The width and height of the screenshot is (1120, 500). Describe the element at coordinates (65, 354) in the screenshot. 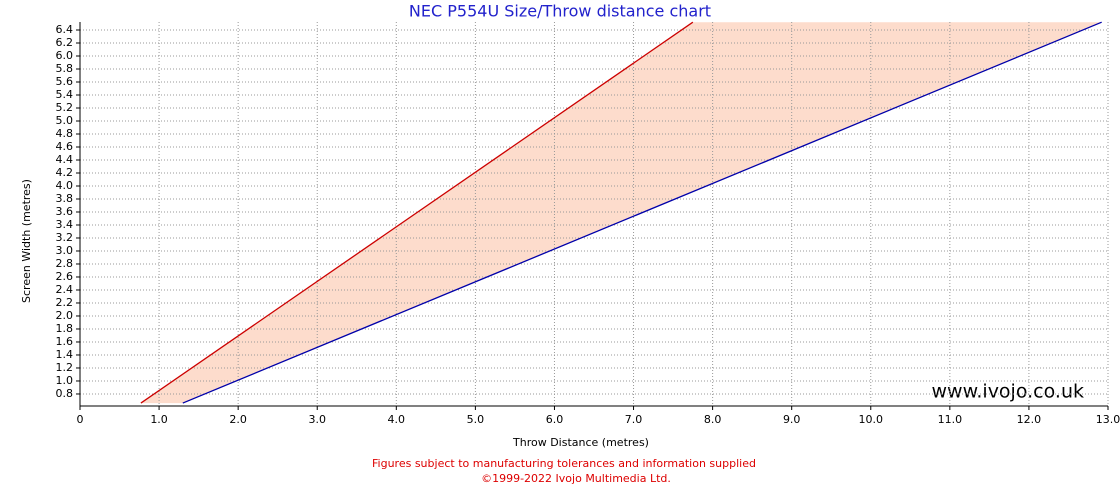

I see `y-tick-label: 1.4` at that location.